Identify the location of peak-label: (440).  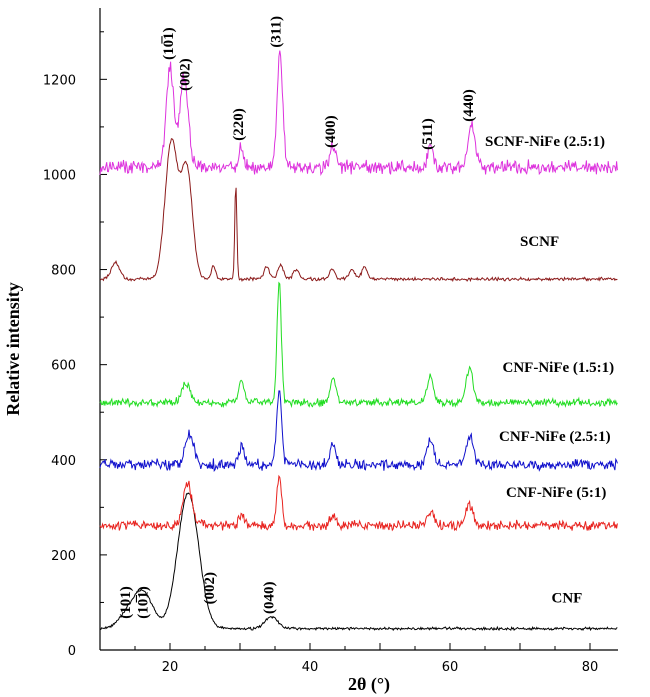
(469, 105).